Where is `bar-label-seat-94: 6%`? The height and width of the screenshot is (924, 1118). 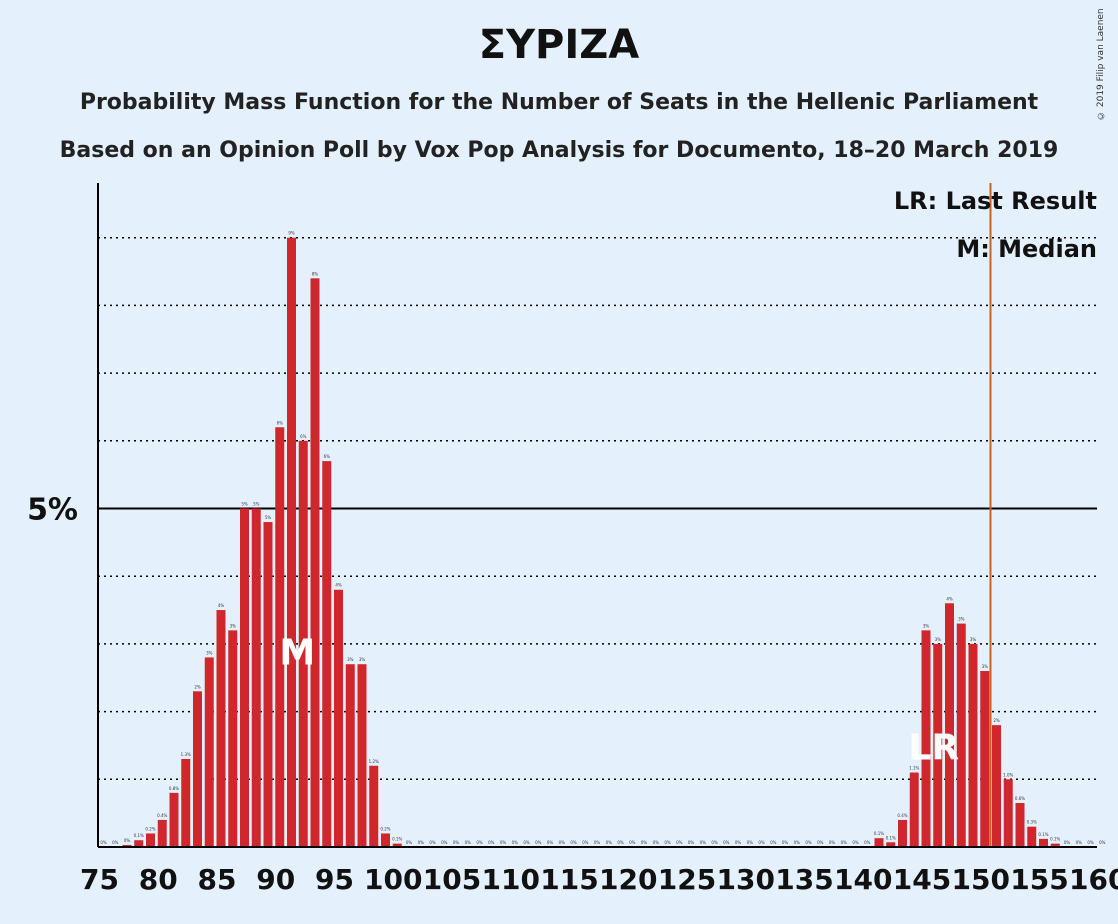 bar-label-seat-94: 6% is located at coordinates (327, 456).